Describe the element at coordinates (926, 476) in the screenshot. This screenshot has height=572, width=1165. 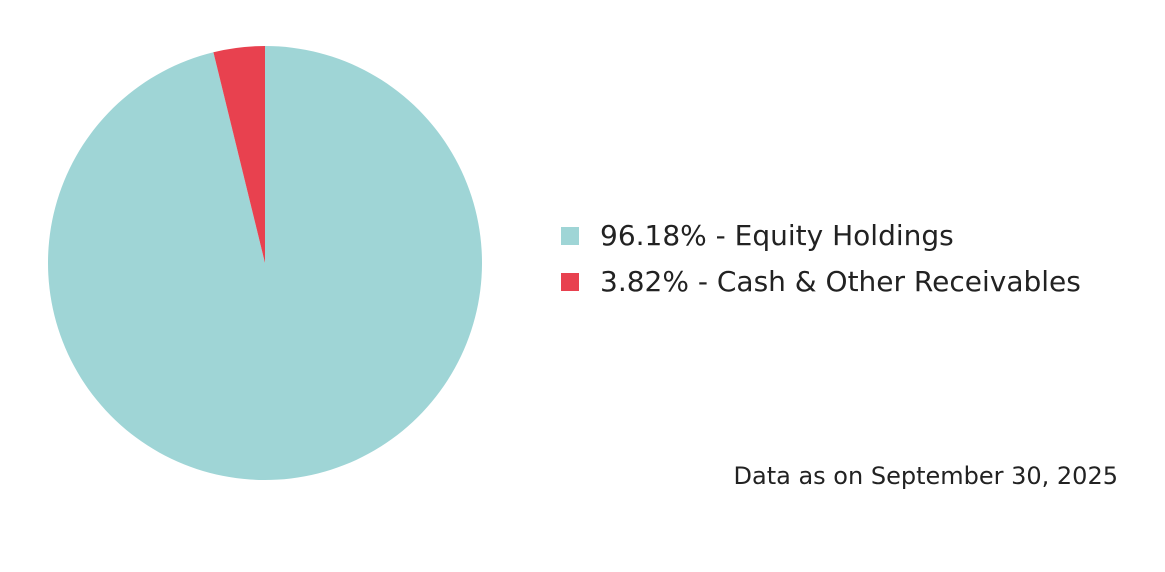
I see `chart-note: Data as on September 30, 2025` at that location.